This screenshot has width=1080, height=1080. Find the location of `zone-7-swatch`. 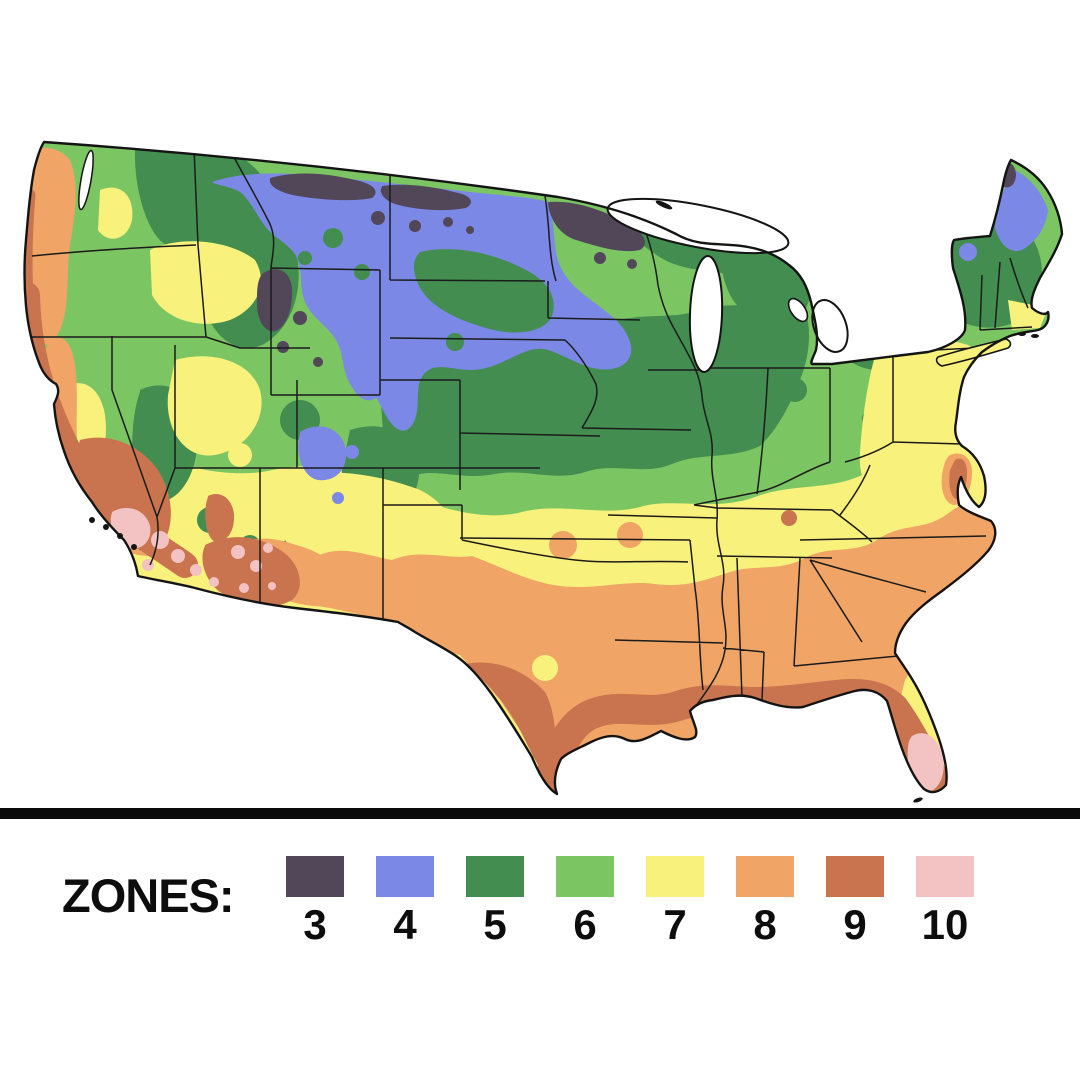

zone-7-swatch is located at coordinates (675, 876).